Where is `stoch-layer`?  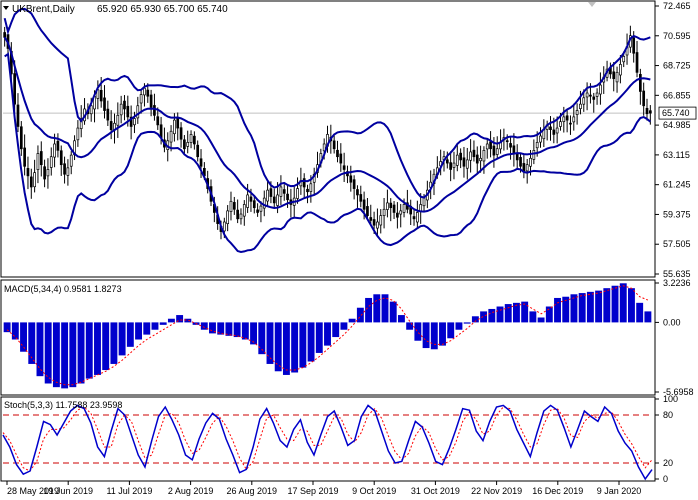
stoch-layer is located at coordinates (327, 442).